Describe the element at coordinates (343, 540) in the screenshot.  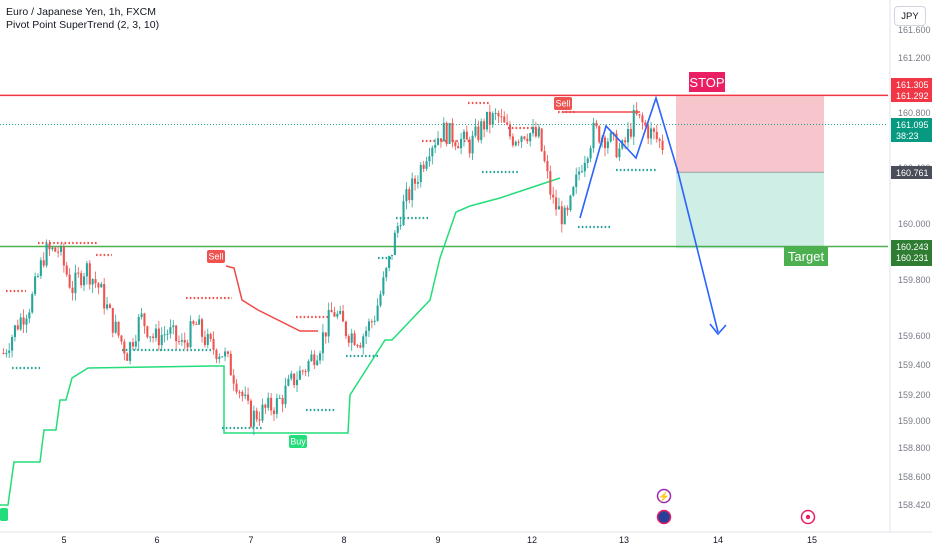
I see `x-tick-label: 8` at that location.